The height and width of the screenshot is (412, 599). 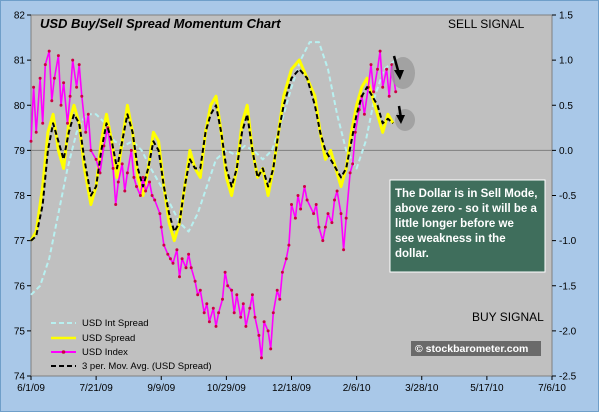 I want to click on x-tick-label: 2/6/10, so click(x=357, y=388).